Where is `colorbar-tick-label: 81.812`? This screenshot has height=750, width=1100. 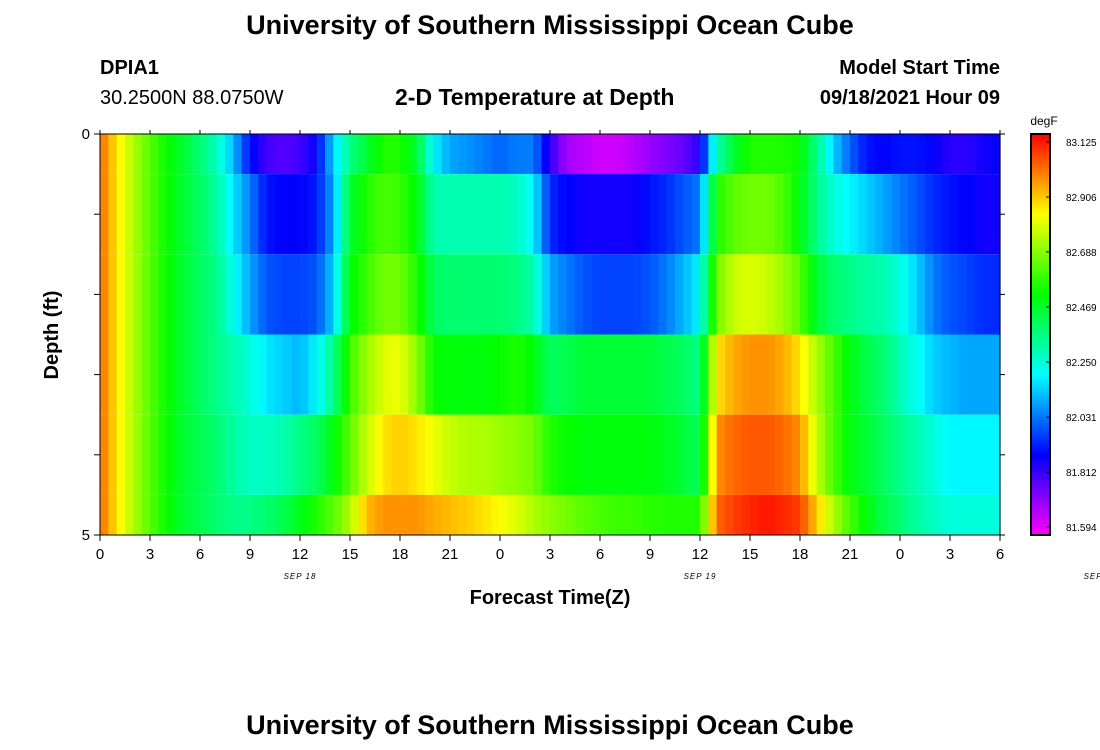 colorbar-tick-label: 81.812 is located at coordinates (1081, 473).